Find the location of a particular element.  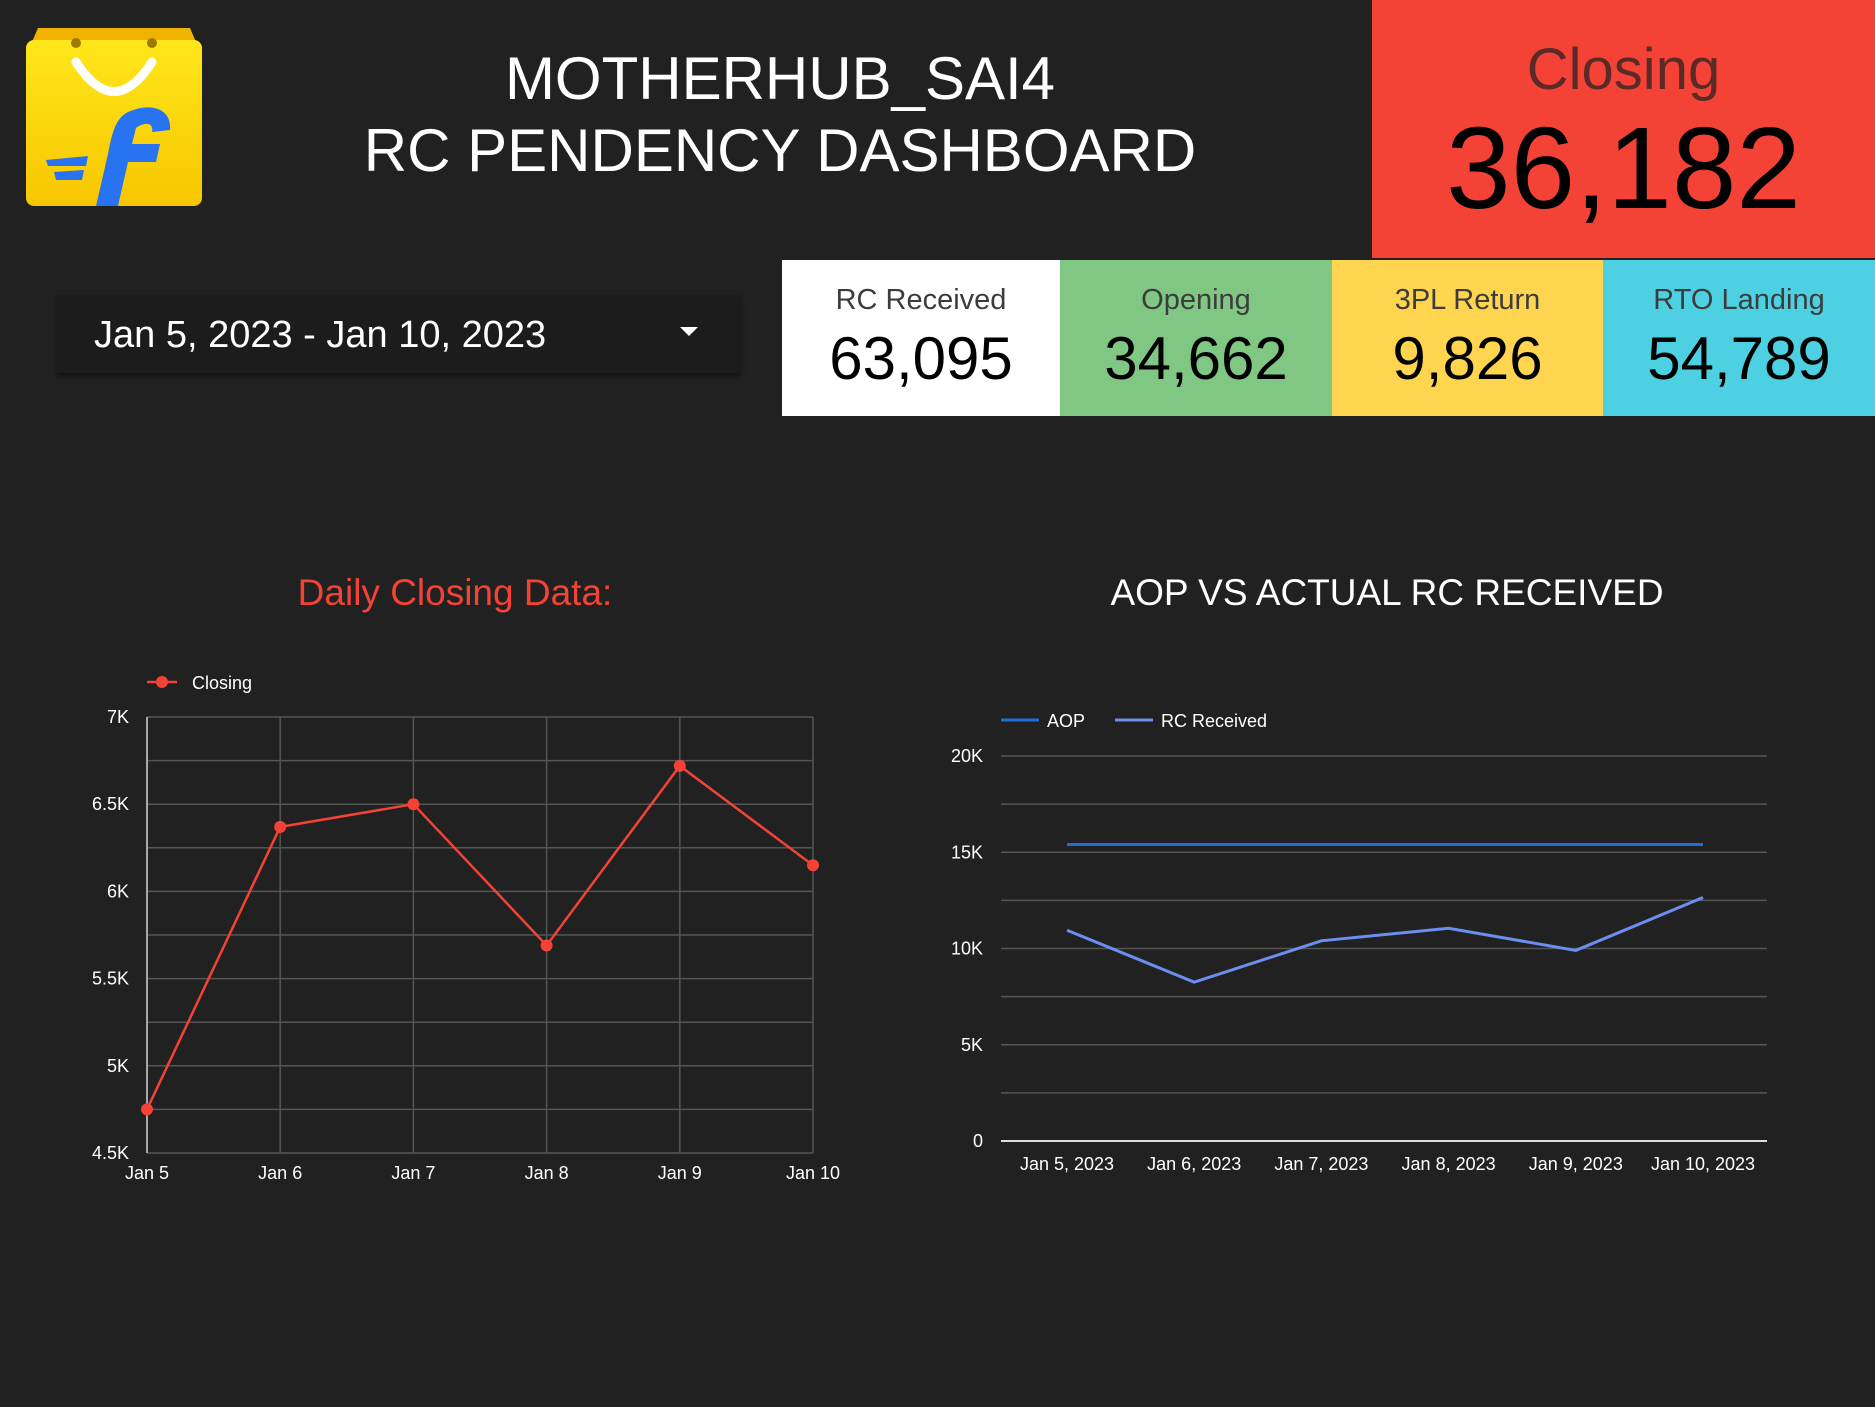

x-tick-label: Jan 5 is located at coordinates (147, 1173).